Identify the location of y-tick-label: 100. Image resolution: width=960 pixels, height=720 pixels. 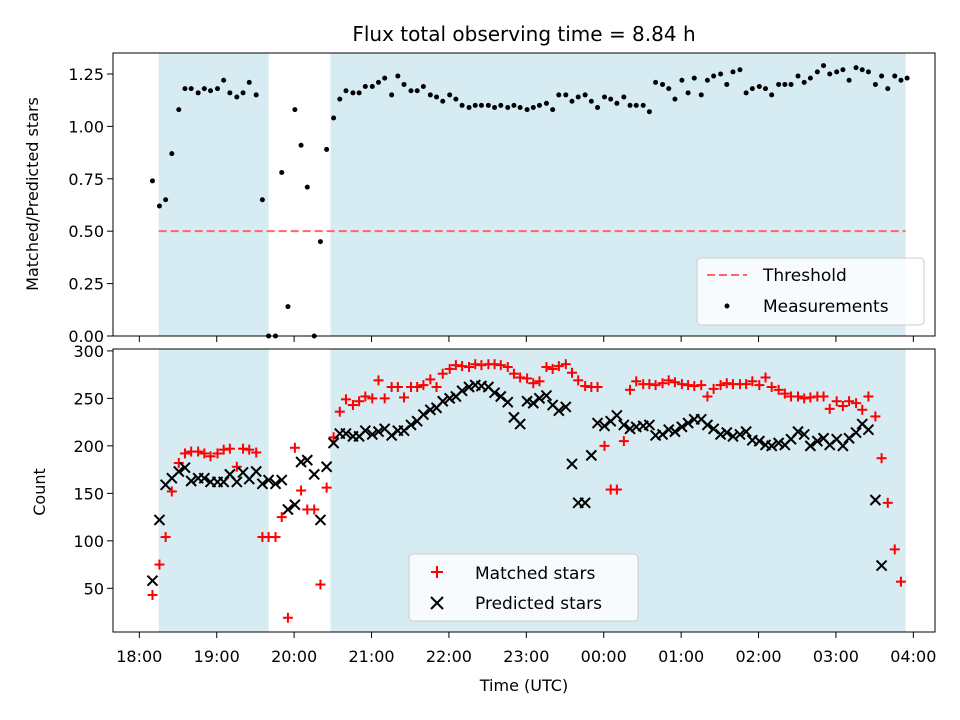
(88, 541).